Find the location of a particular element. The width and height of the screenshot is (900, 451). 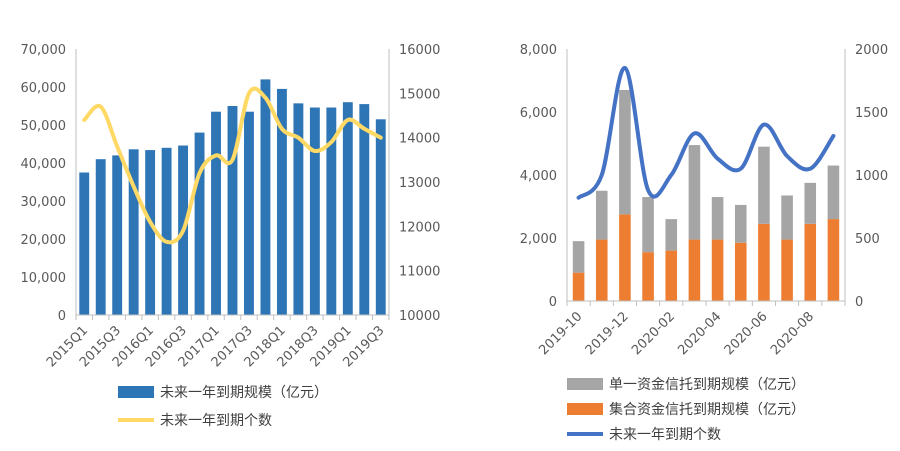

chart1-y2-tick-label: 15000 is located at coordinates (419, 94).